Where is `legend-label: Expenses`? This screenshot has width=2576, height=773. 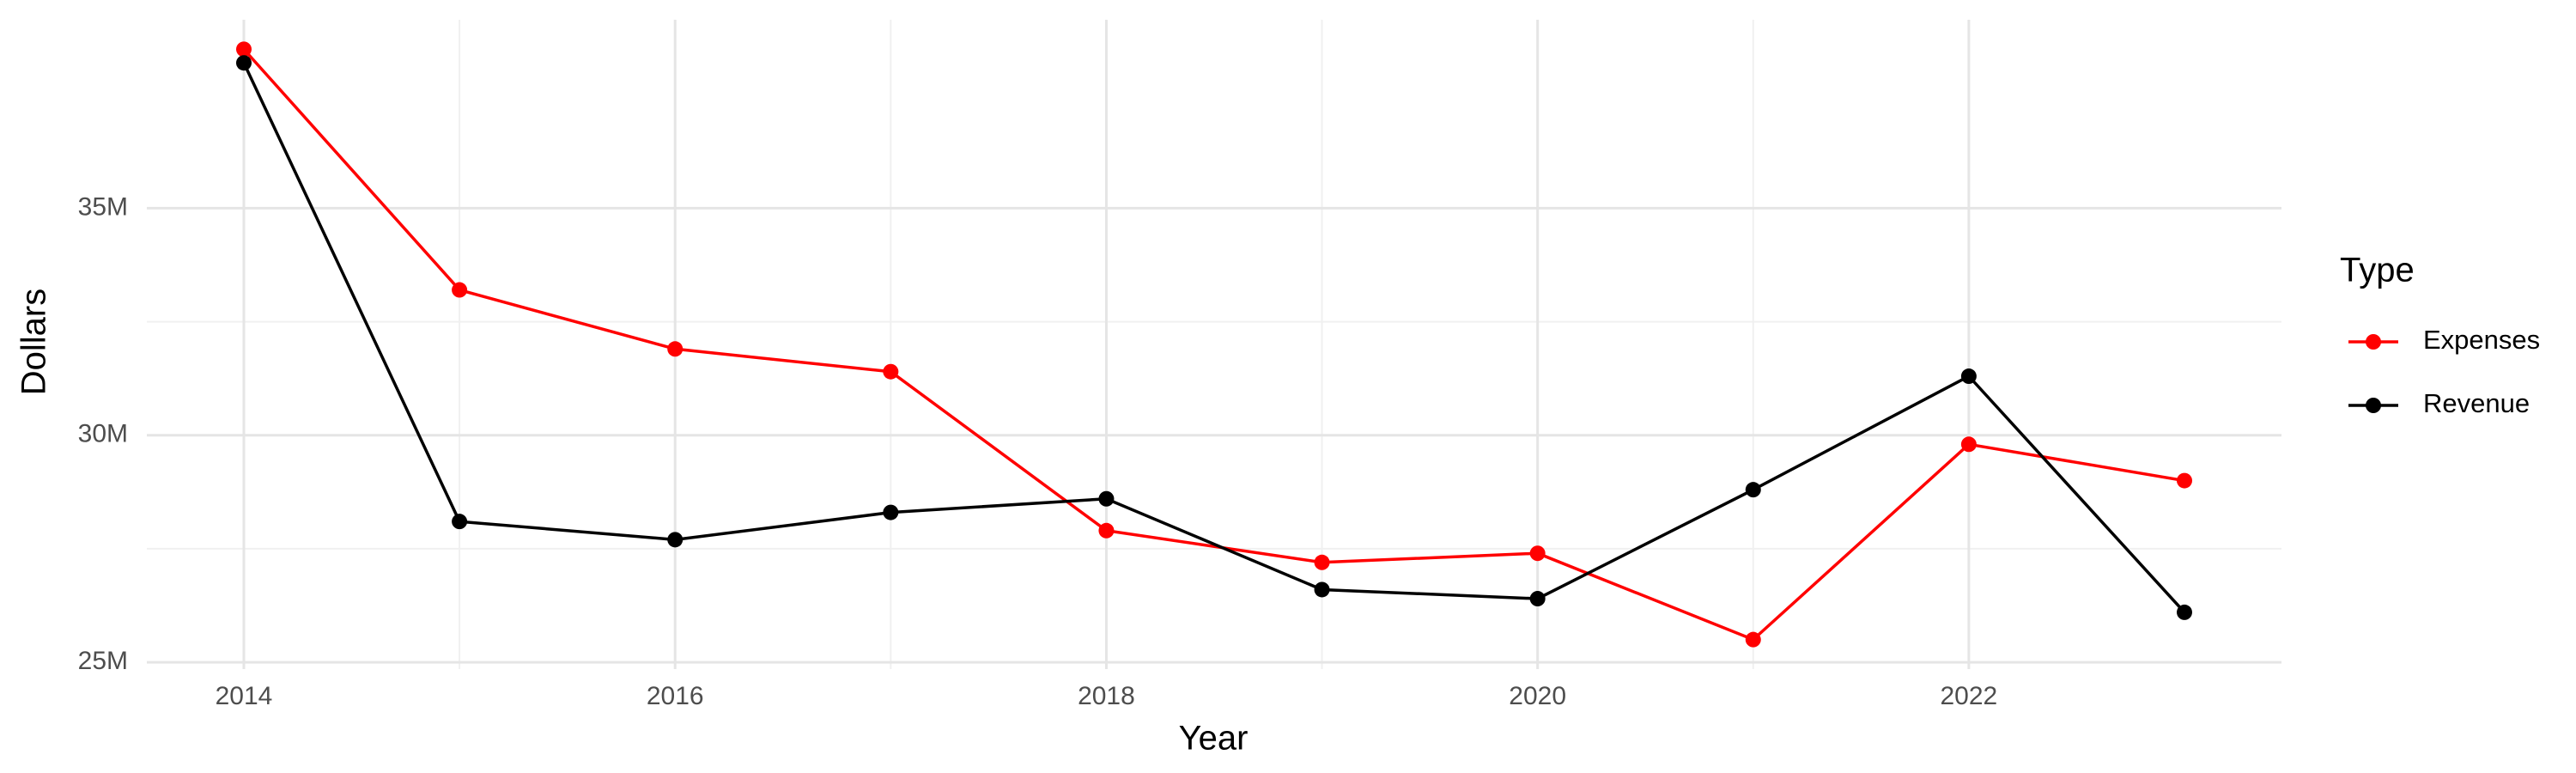
legend-label: Expenses is located at coordinates (2481, 340).